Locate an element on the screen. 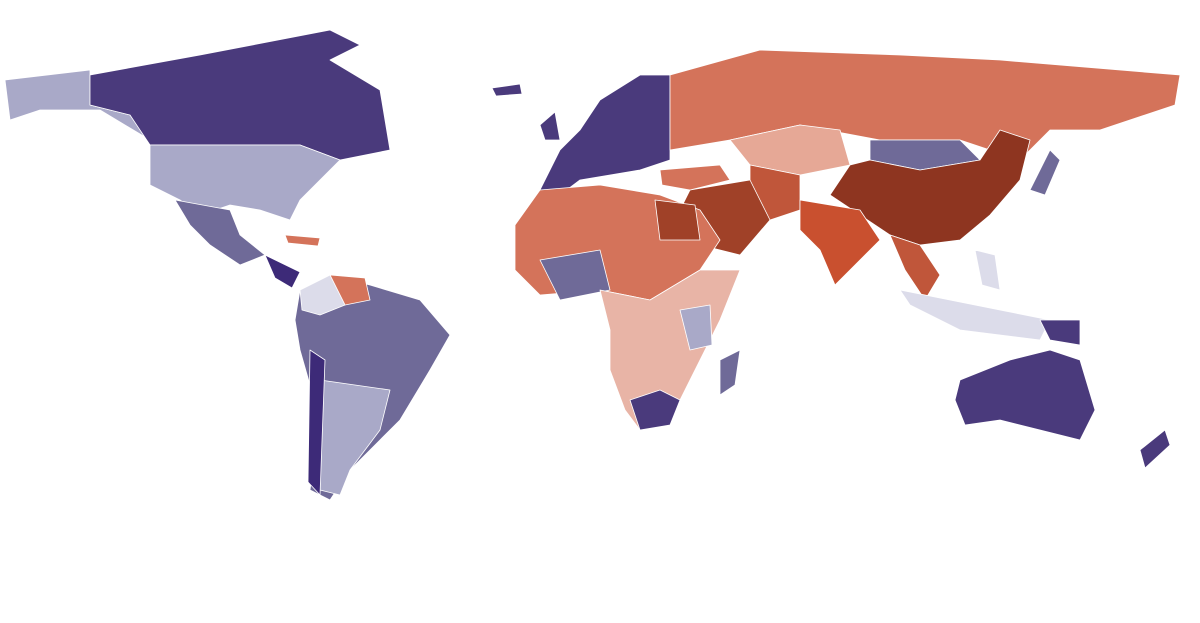 This screenshot has width=1200, height=623. canada is located at coordinates (240, 95).